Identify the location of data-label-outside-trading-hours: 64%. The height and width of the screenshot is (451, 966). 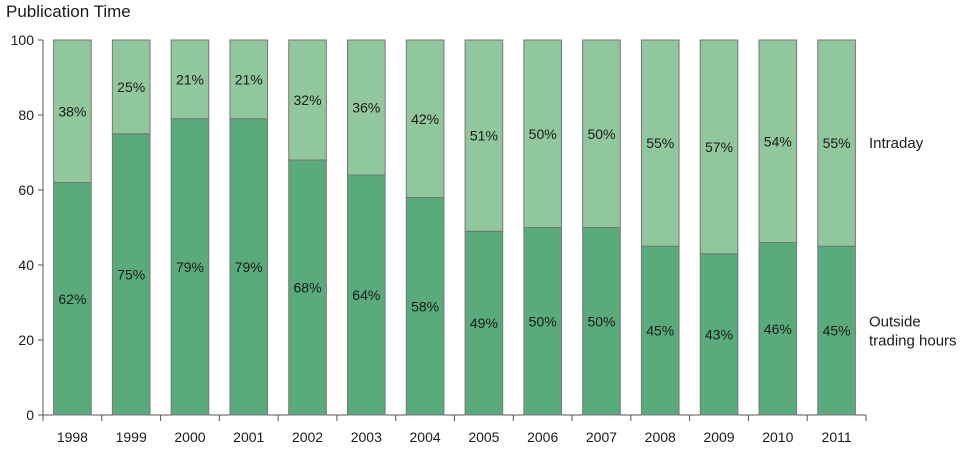
(366, 295).